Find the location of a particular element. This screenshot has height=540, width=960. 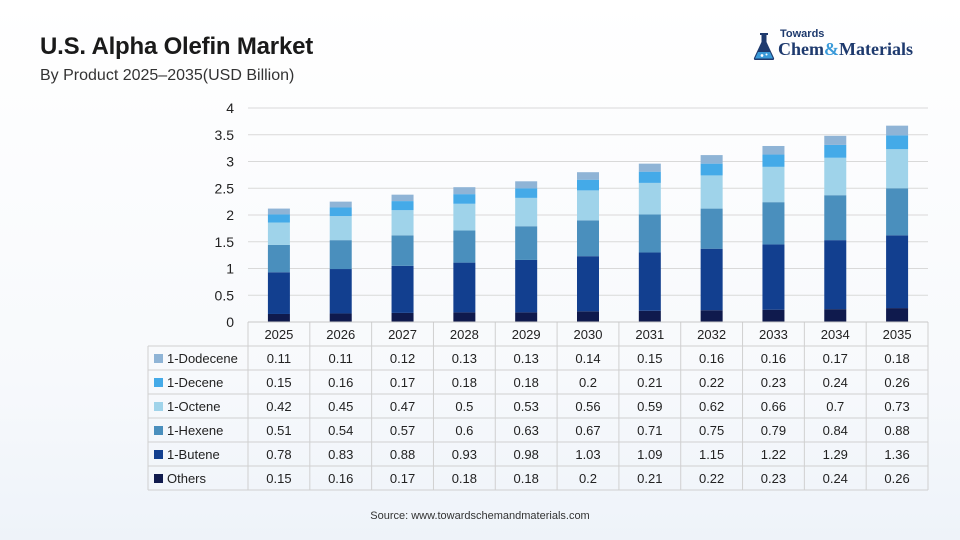

data-label: 0.56 is located at coordinates (587, 406).